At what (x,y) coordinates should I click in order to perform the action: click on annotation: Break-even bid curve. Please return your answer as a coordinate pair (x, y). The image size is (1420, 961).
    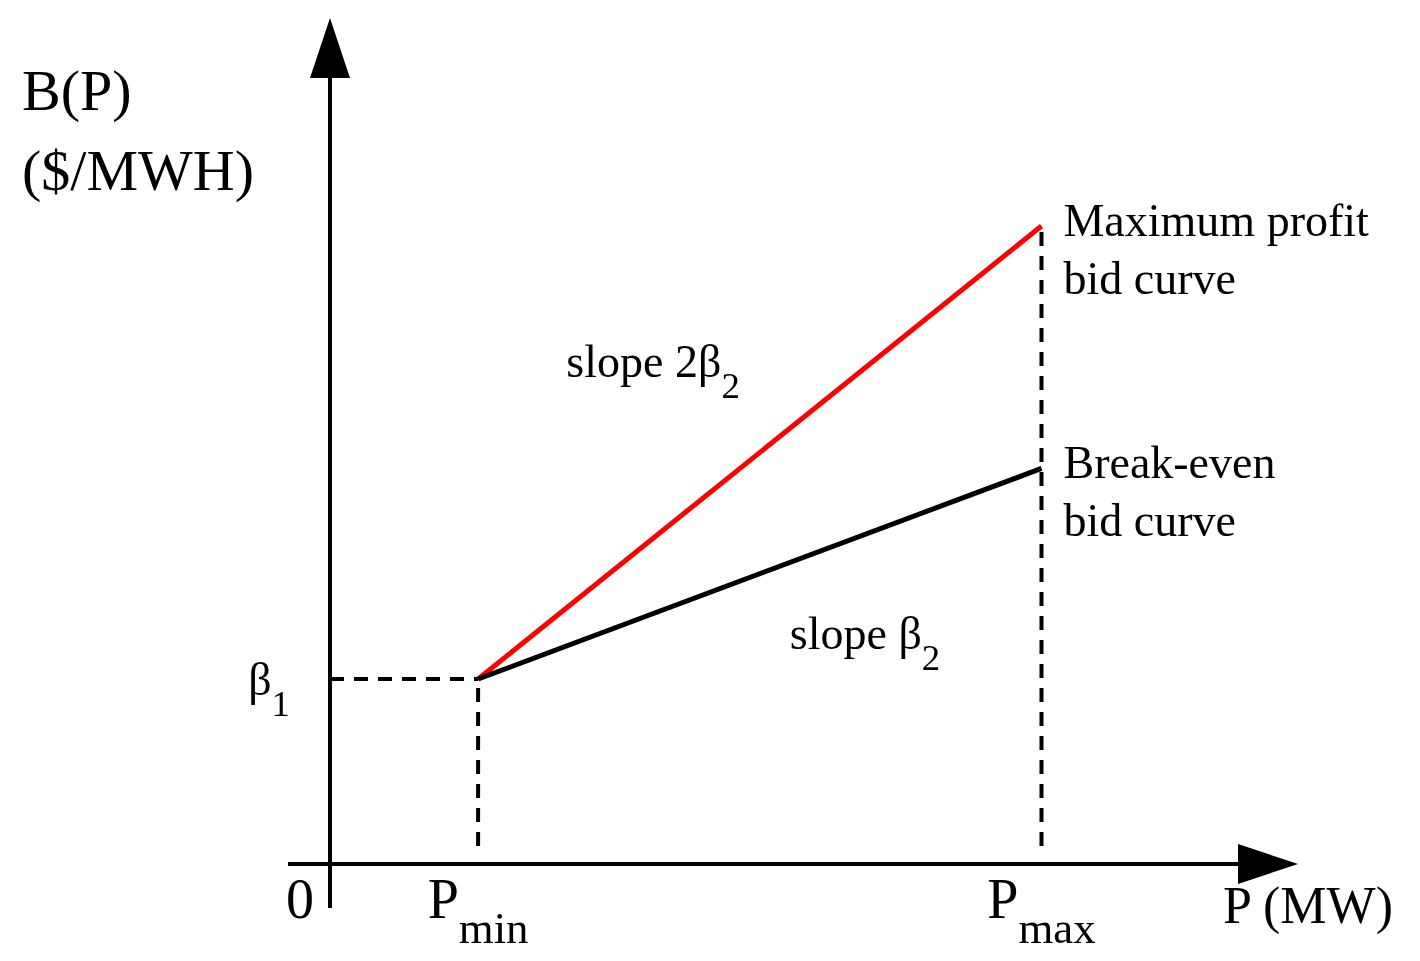
    Looking at the image, I should click on (1169, 492).